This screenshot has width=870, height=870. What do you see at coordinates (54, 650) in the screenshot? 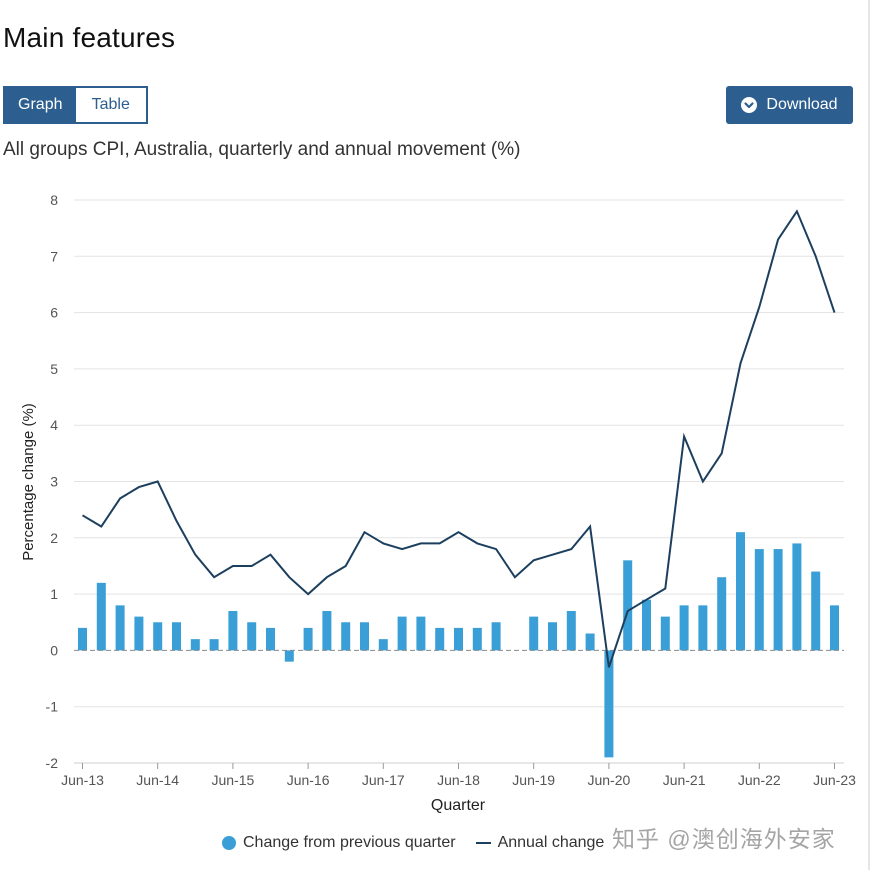
I see `y-tick-label: 0` at bounding box center [54, 650].